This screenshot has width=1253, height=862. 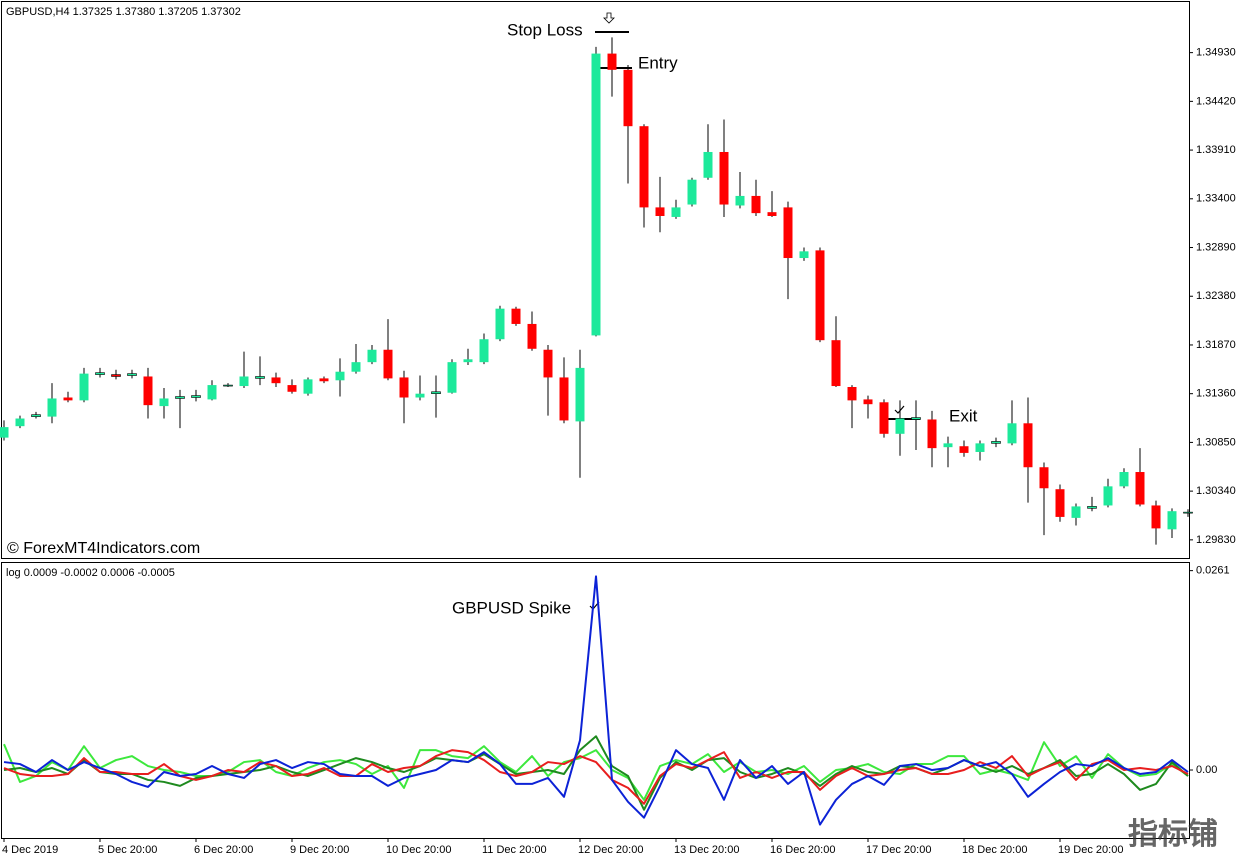 I want to click on x-tick-label: 16 Dec 20:00, so click(x=802, y=850).